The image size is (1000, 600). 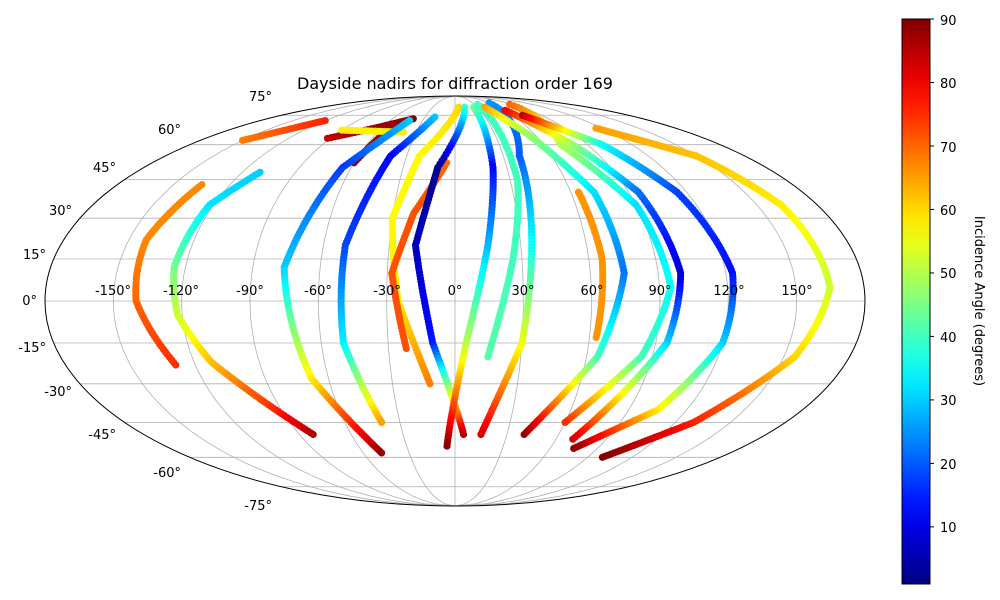 What do you see at coordinates (260, 97) in the screenshot?
I see `y-tick-label: 75°` at bounding box center [260, 97].